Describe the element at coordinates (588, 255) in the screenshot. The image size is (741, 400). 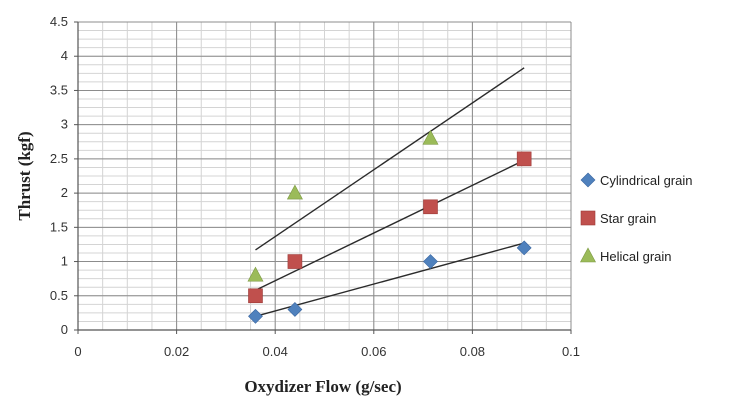
I see `legend-marker-triangle` at that location.